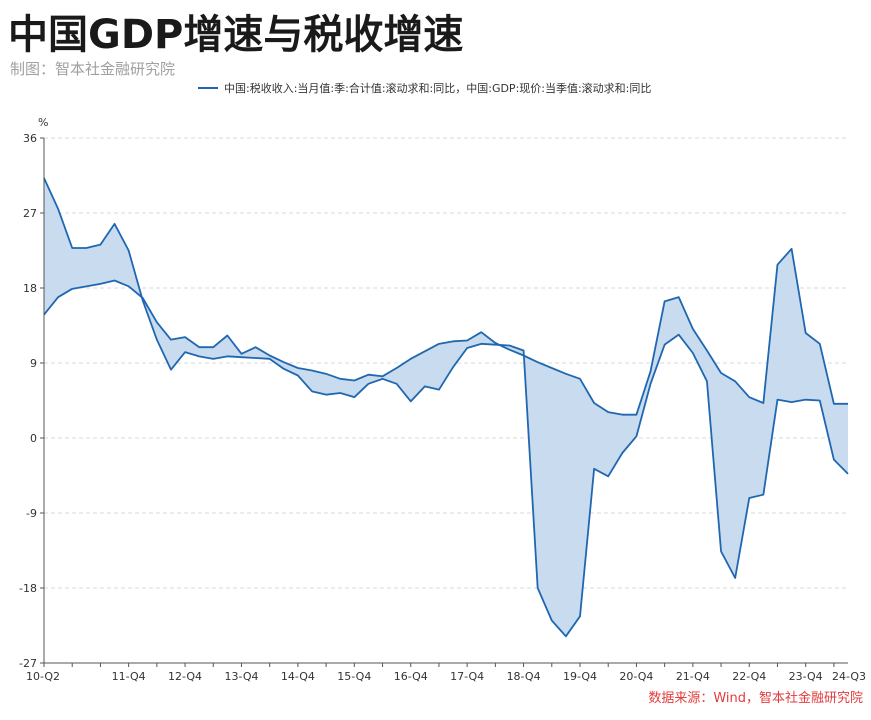 This screenshot has height=720, width=871. Describe the element at coordinates (524, 676) in the screenshot. I see `x-tick-label: 18-Q4` at that location.